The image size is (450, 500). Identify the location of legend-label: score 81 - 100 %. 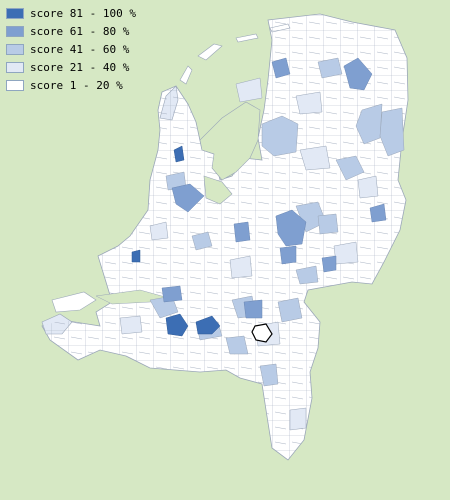
(83, 13).